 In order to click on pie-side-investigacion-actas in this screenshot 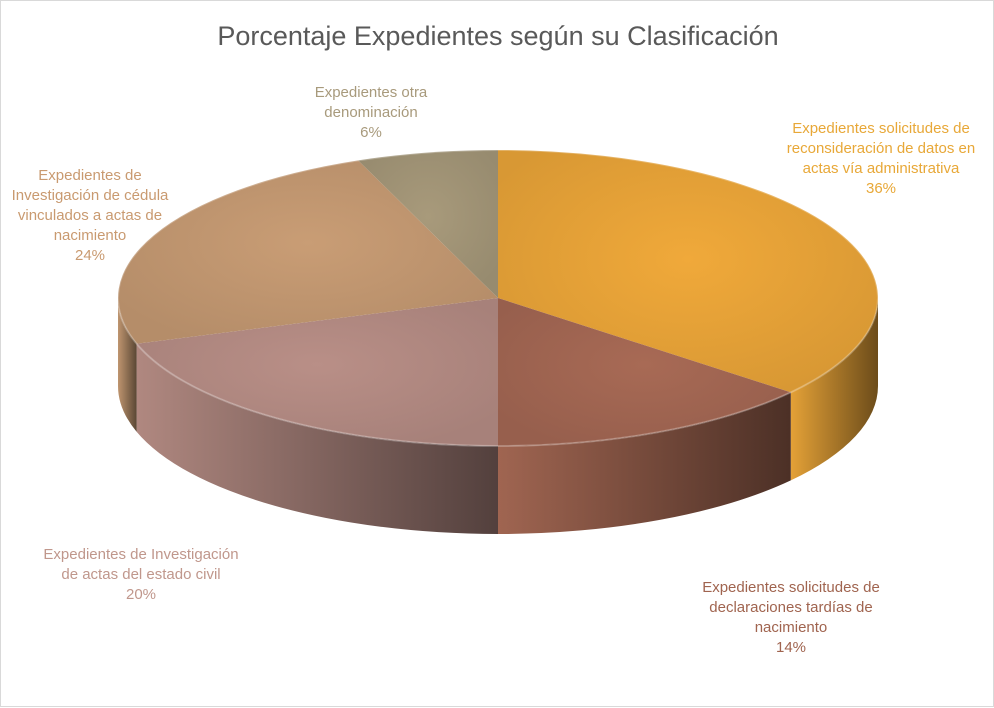, I will do `click(317, 438)`.